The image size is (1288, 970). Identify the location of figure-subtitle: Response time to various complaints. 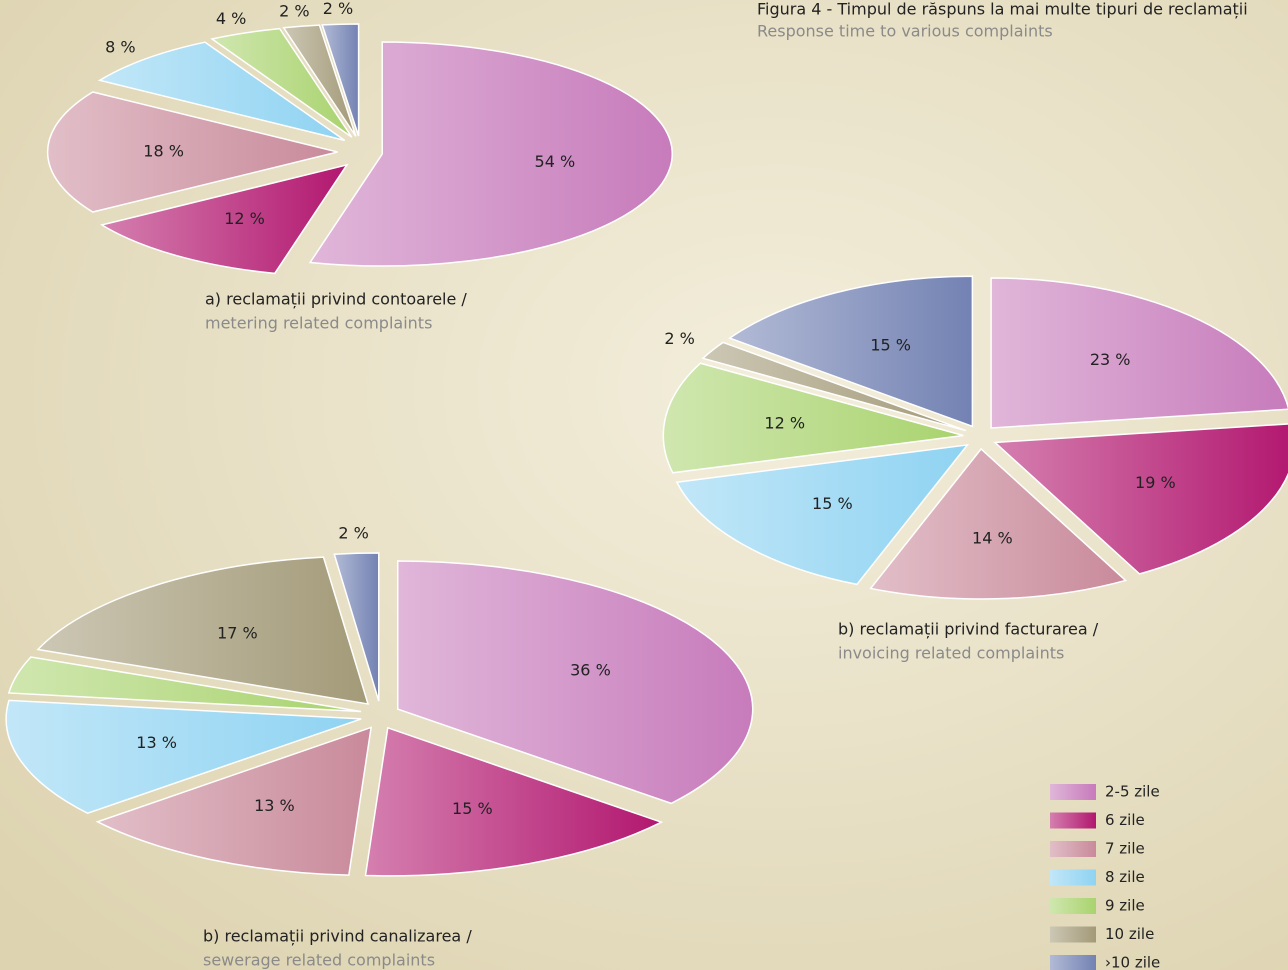
(905, 31).